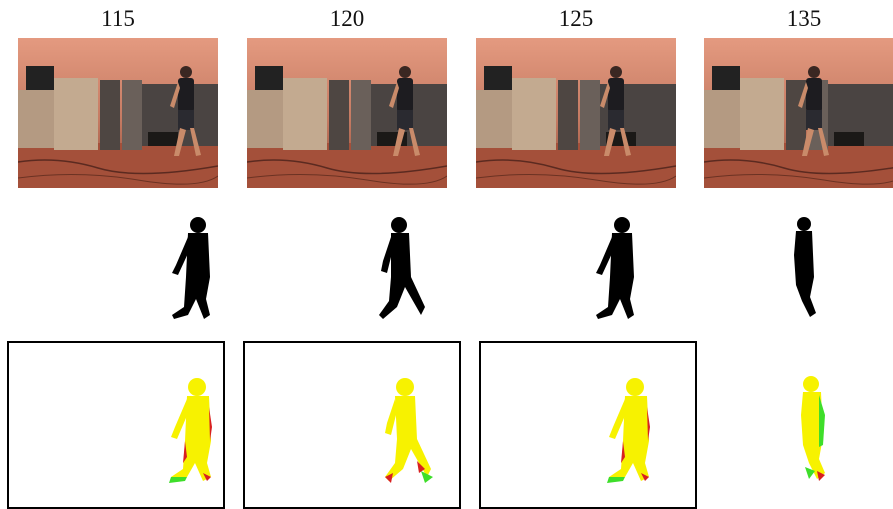 This screenshot has width=893, height=509. What do you see at coordinates (118, 18) in the screenshot?
I see `frame-number-label: 115` at bounding box center [118, 18].